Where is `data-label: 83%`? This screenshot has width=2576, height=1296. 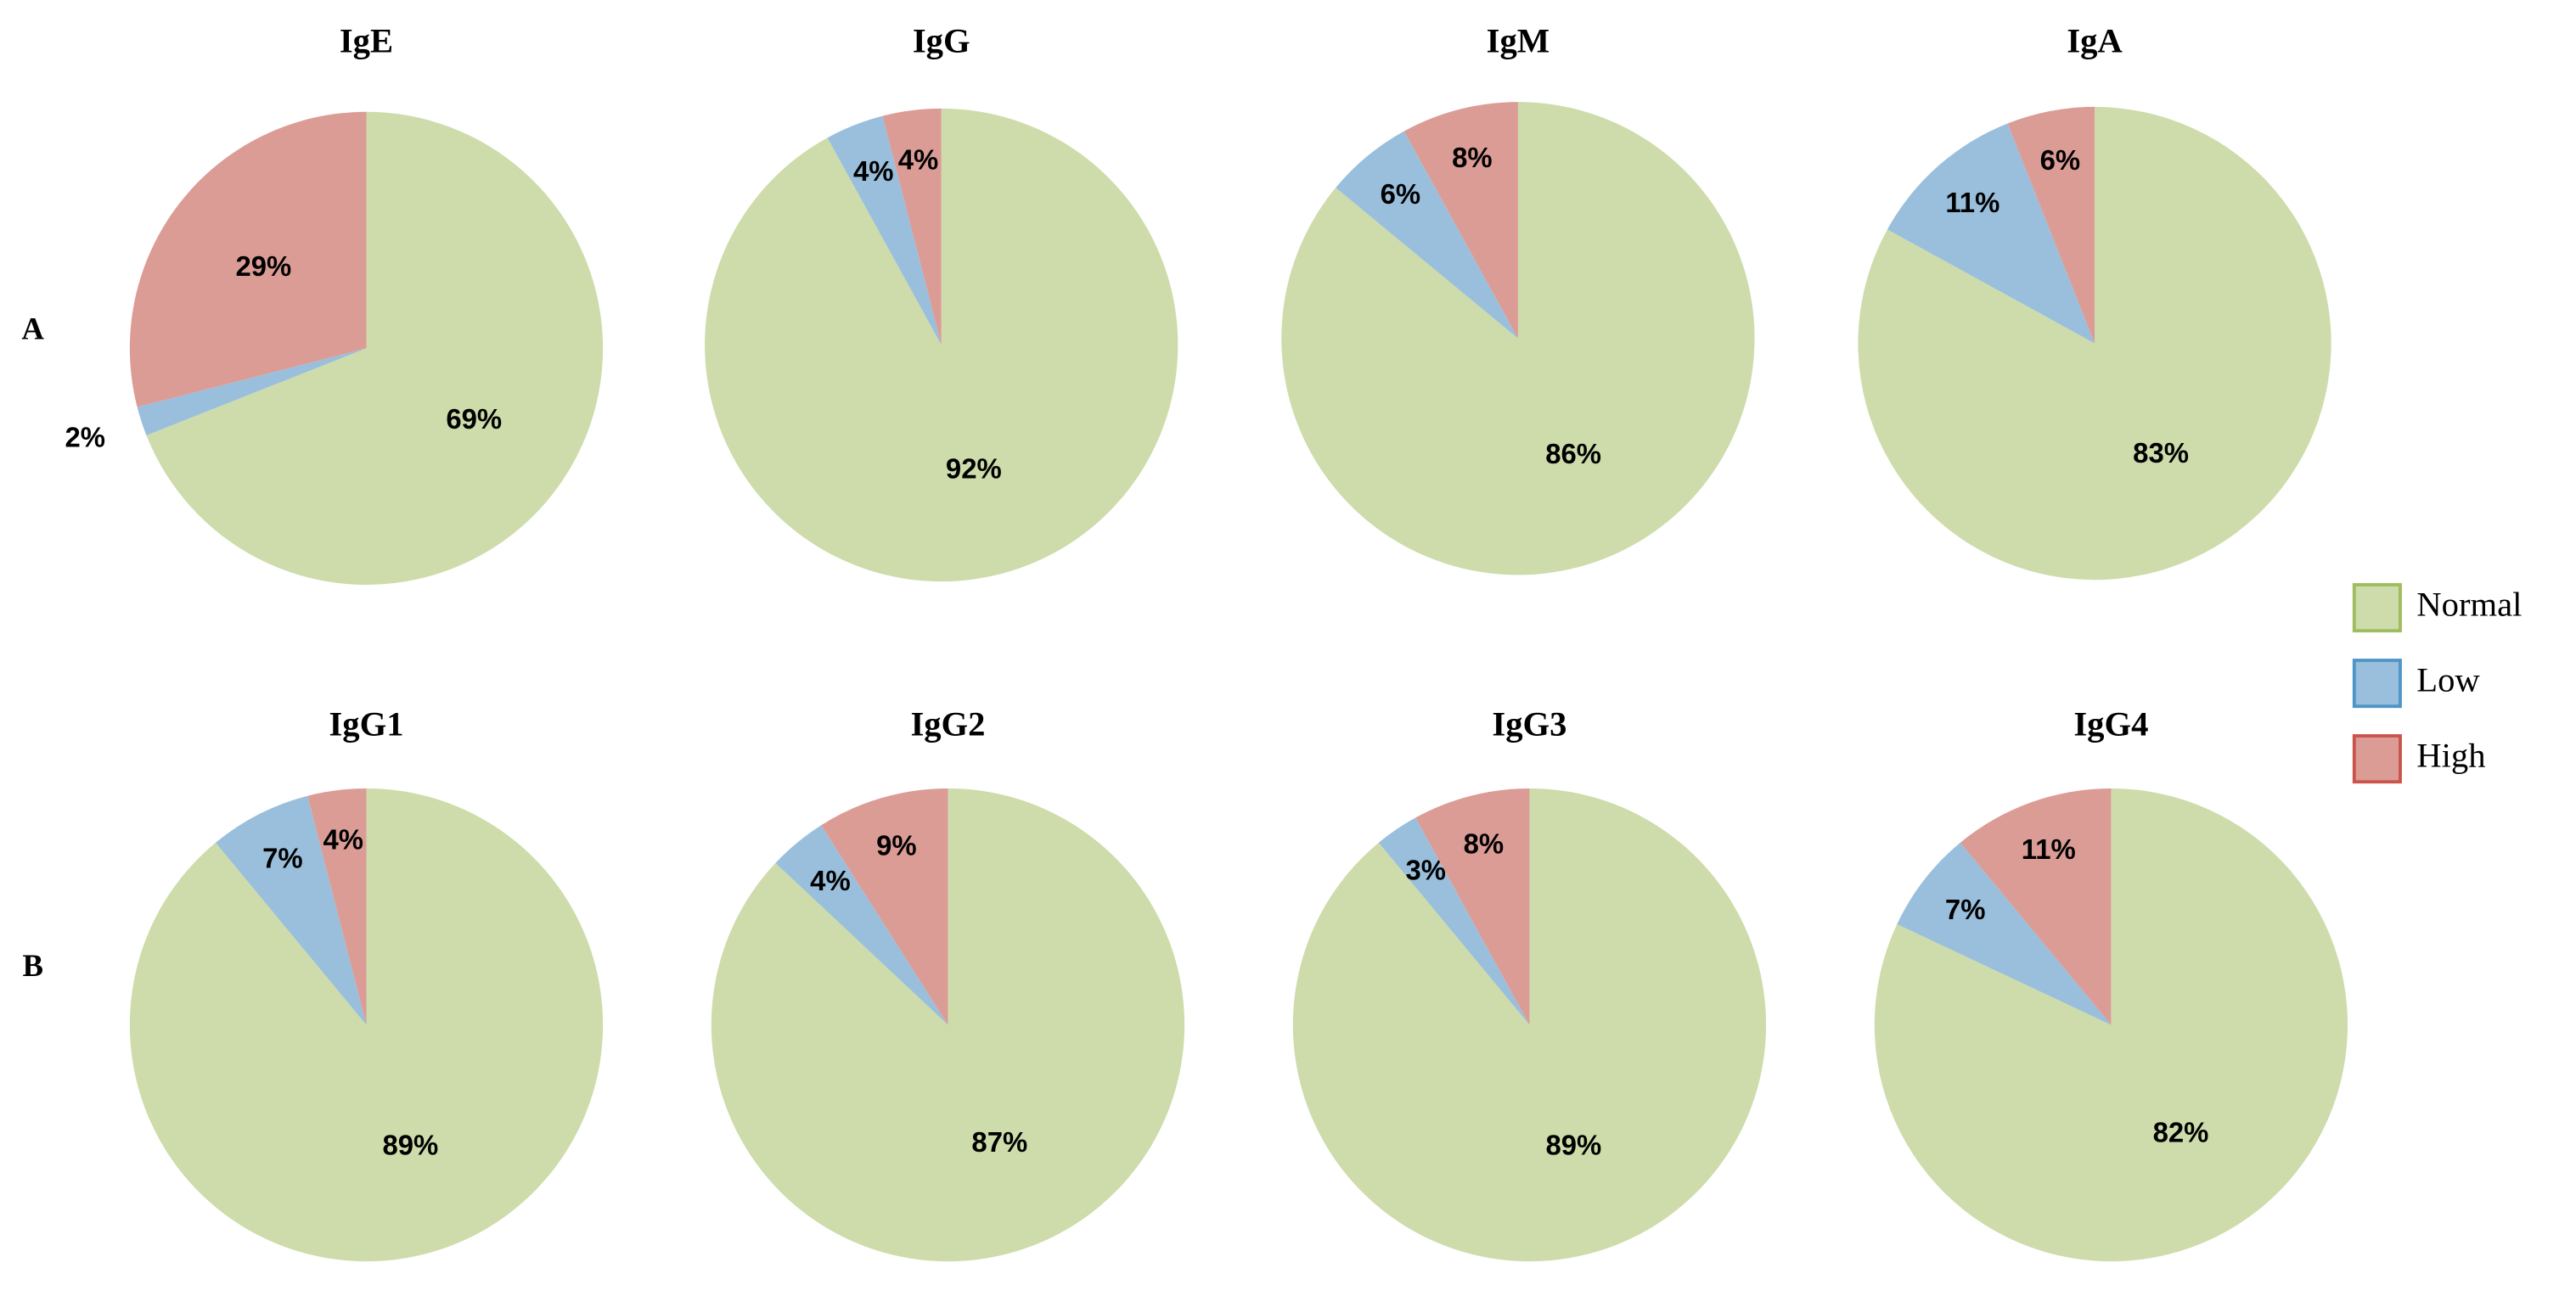
data-label: 83% is located at coordinates (2161, 452).